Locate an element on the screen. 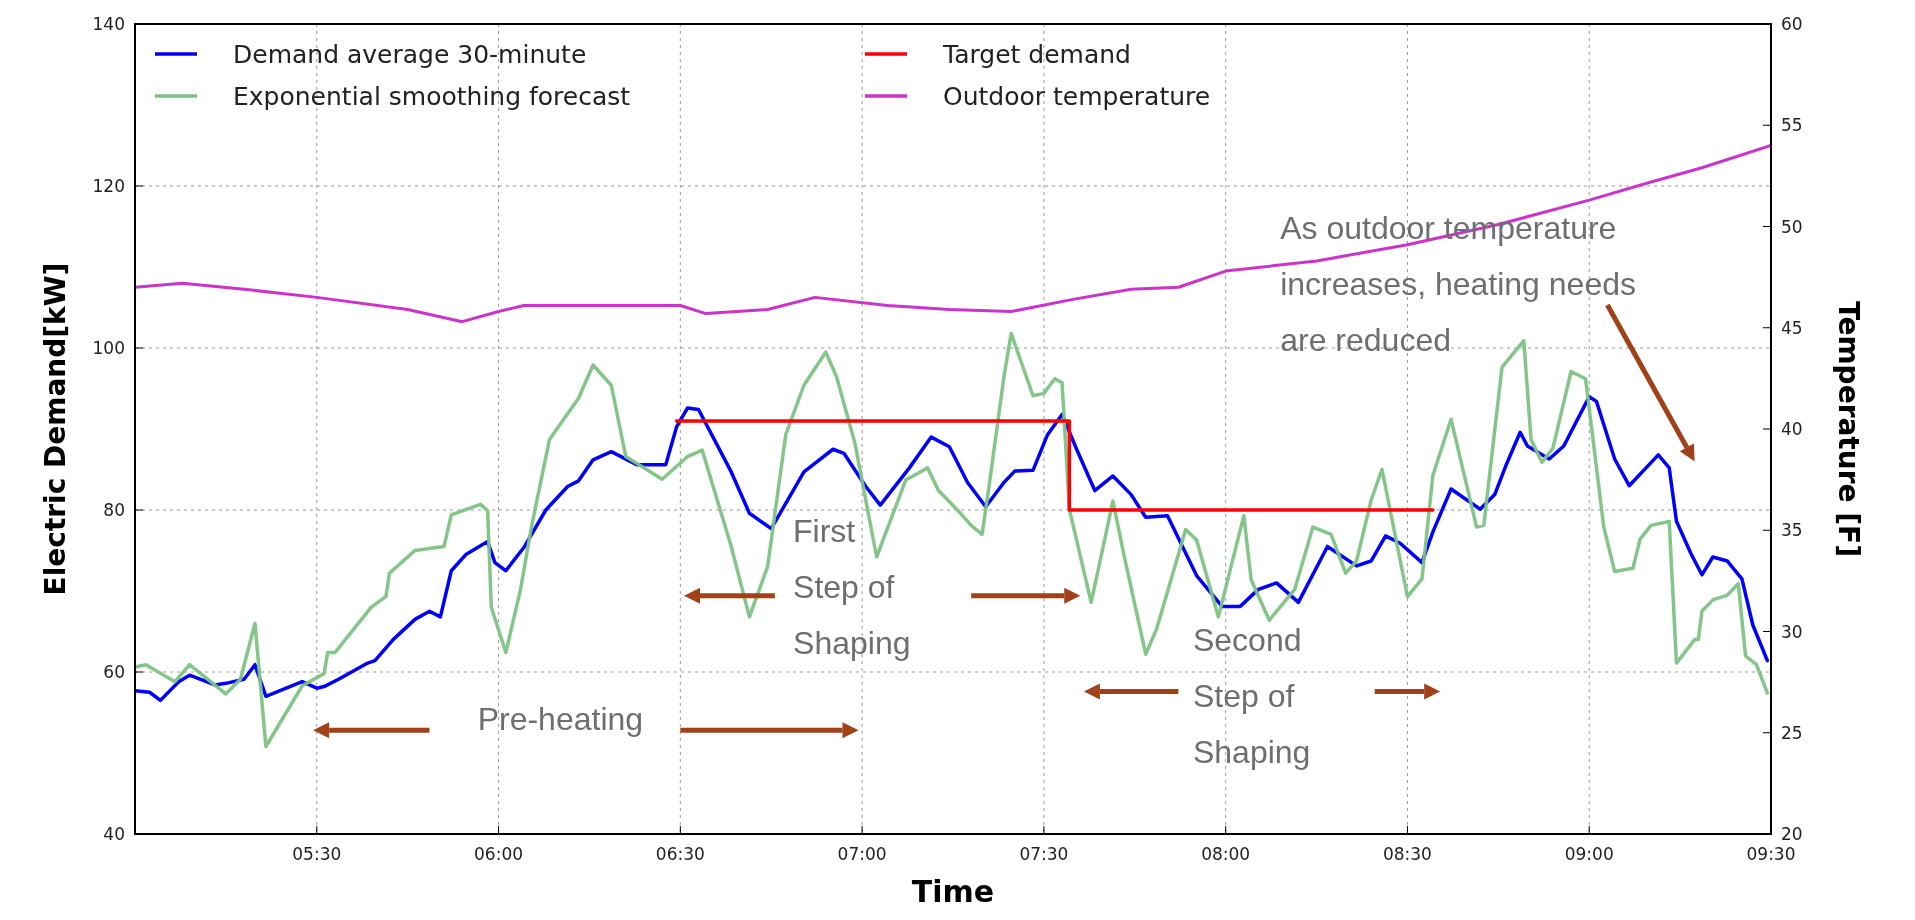  y2-tick-label: 45 is located at coordinates (1792, 327).